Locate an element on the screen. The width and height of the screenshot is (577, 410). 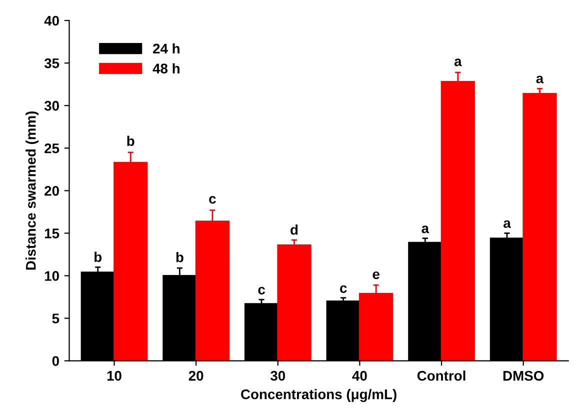
annotation: e is located at coordinates (376, 275).